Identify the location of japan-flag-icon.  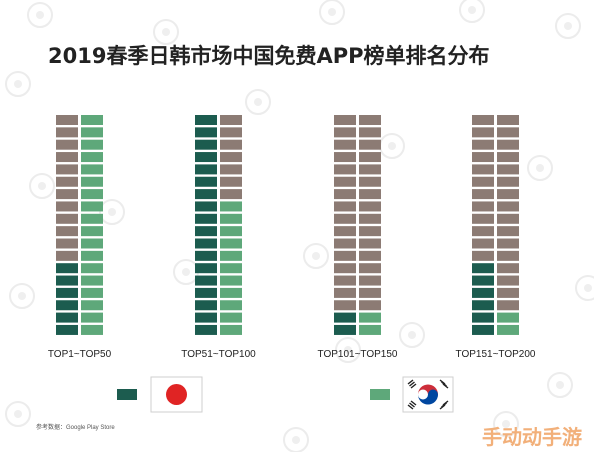
(176, 394).